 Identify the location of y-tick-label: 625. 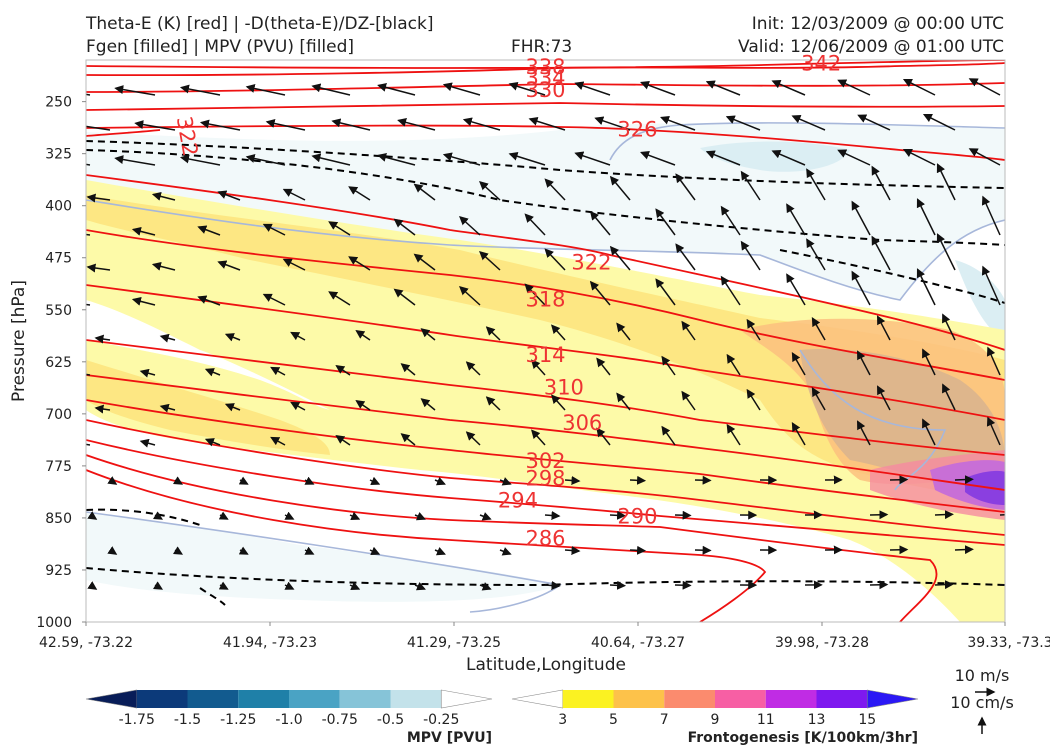
(58, 363).